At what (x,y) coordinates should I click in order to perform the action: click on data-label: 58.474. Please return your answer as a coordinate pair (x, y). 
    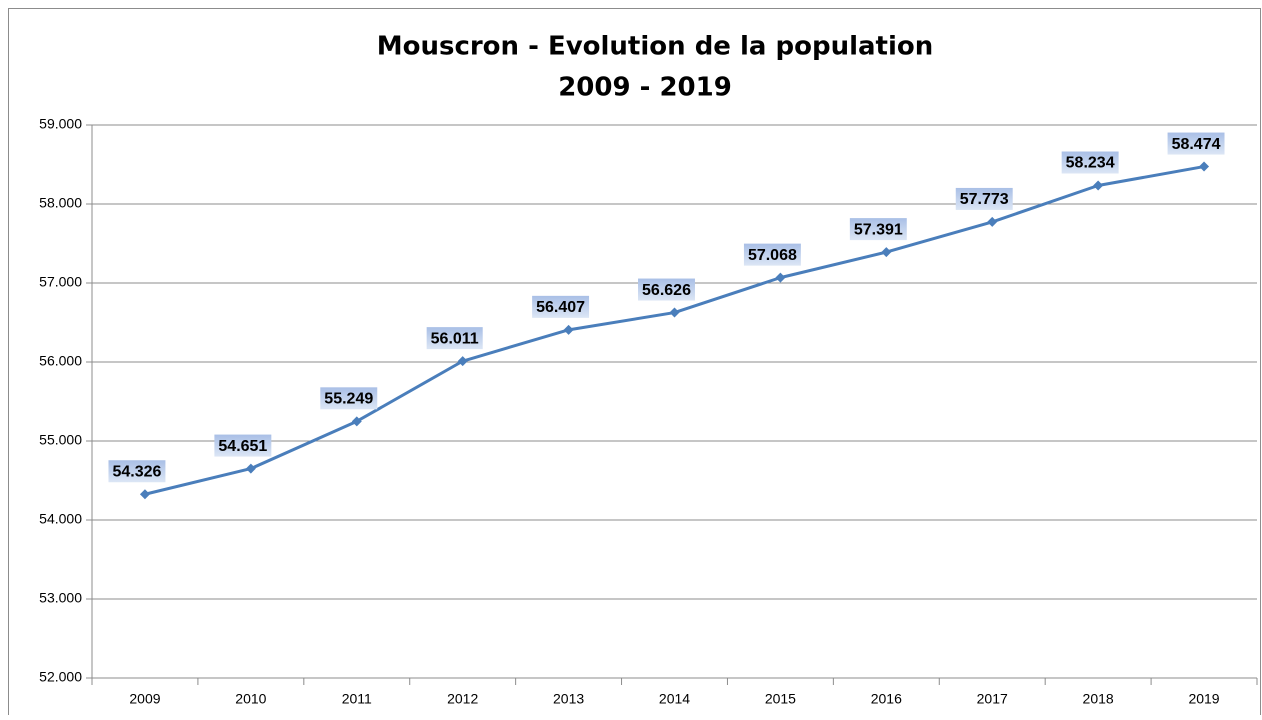
    Looking at the image, I should click on (1196, 144).